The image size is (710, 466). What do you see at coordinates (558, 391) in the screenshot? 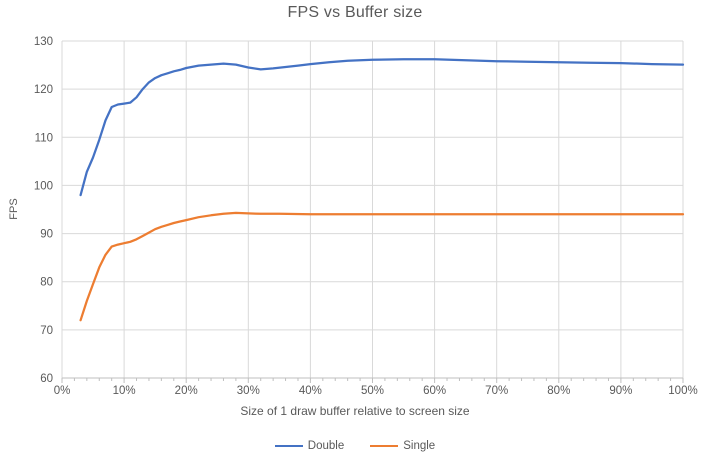
I see `x-tick-label: 80%` at bounding box center [558, 391].